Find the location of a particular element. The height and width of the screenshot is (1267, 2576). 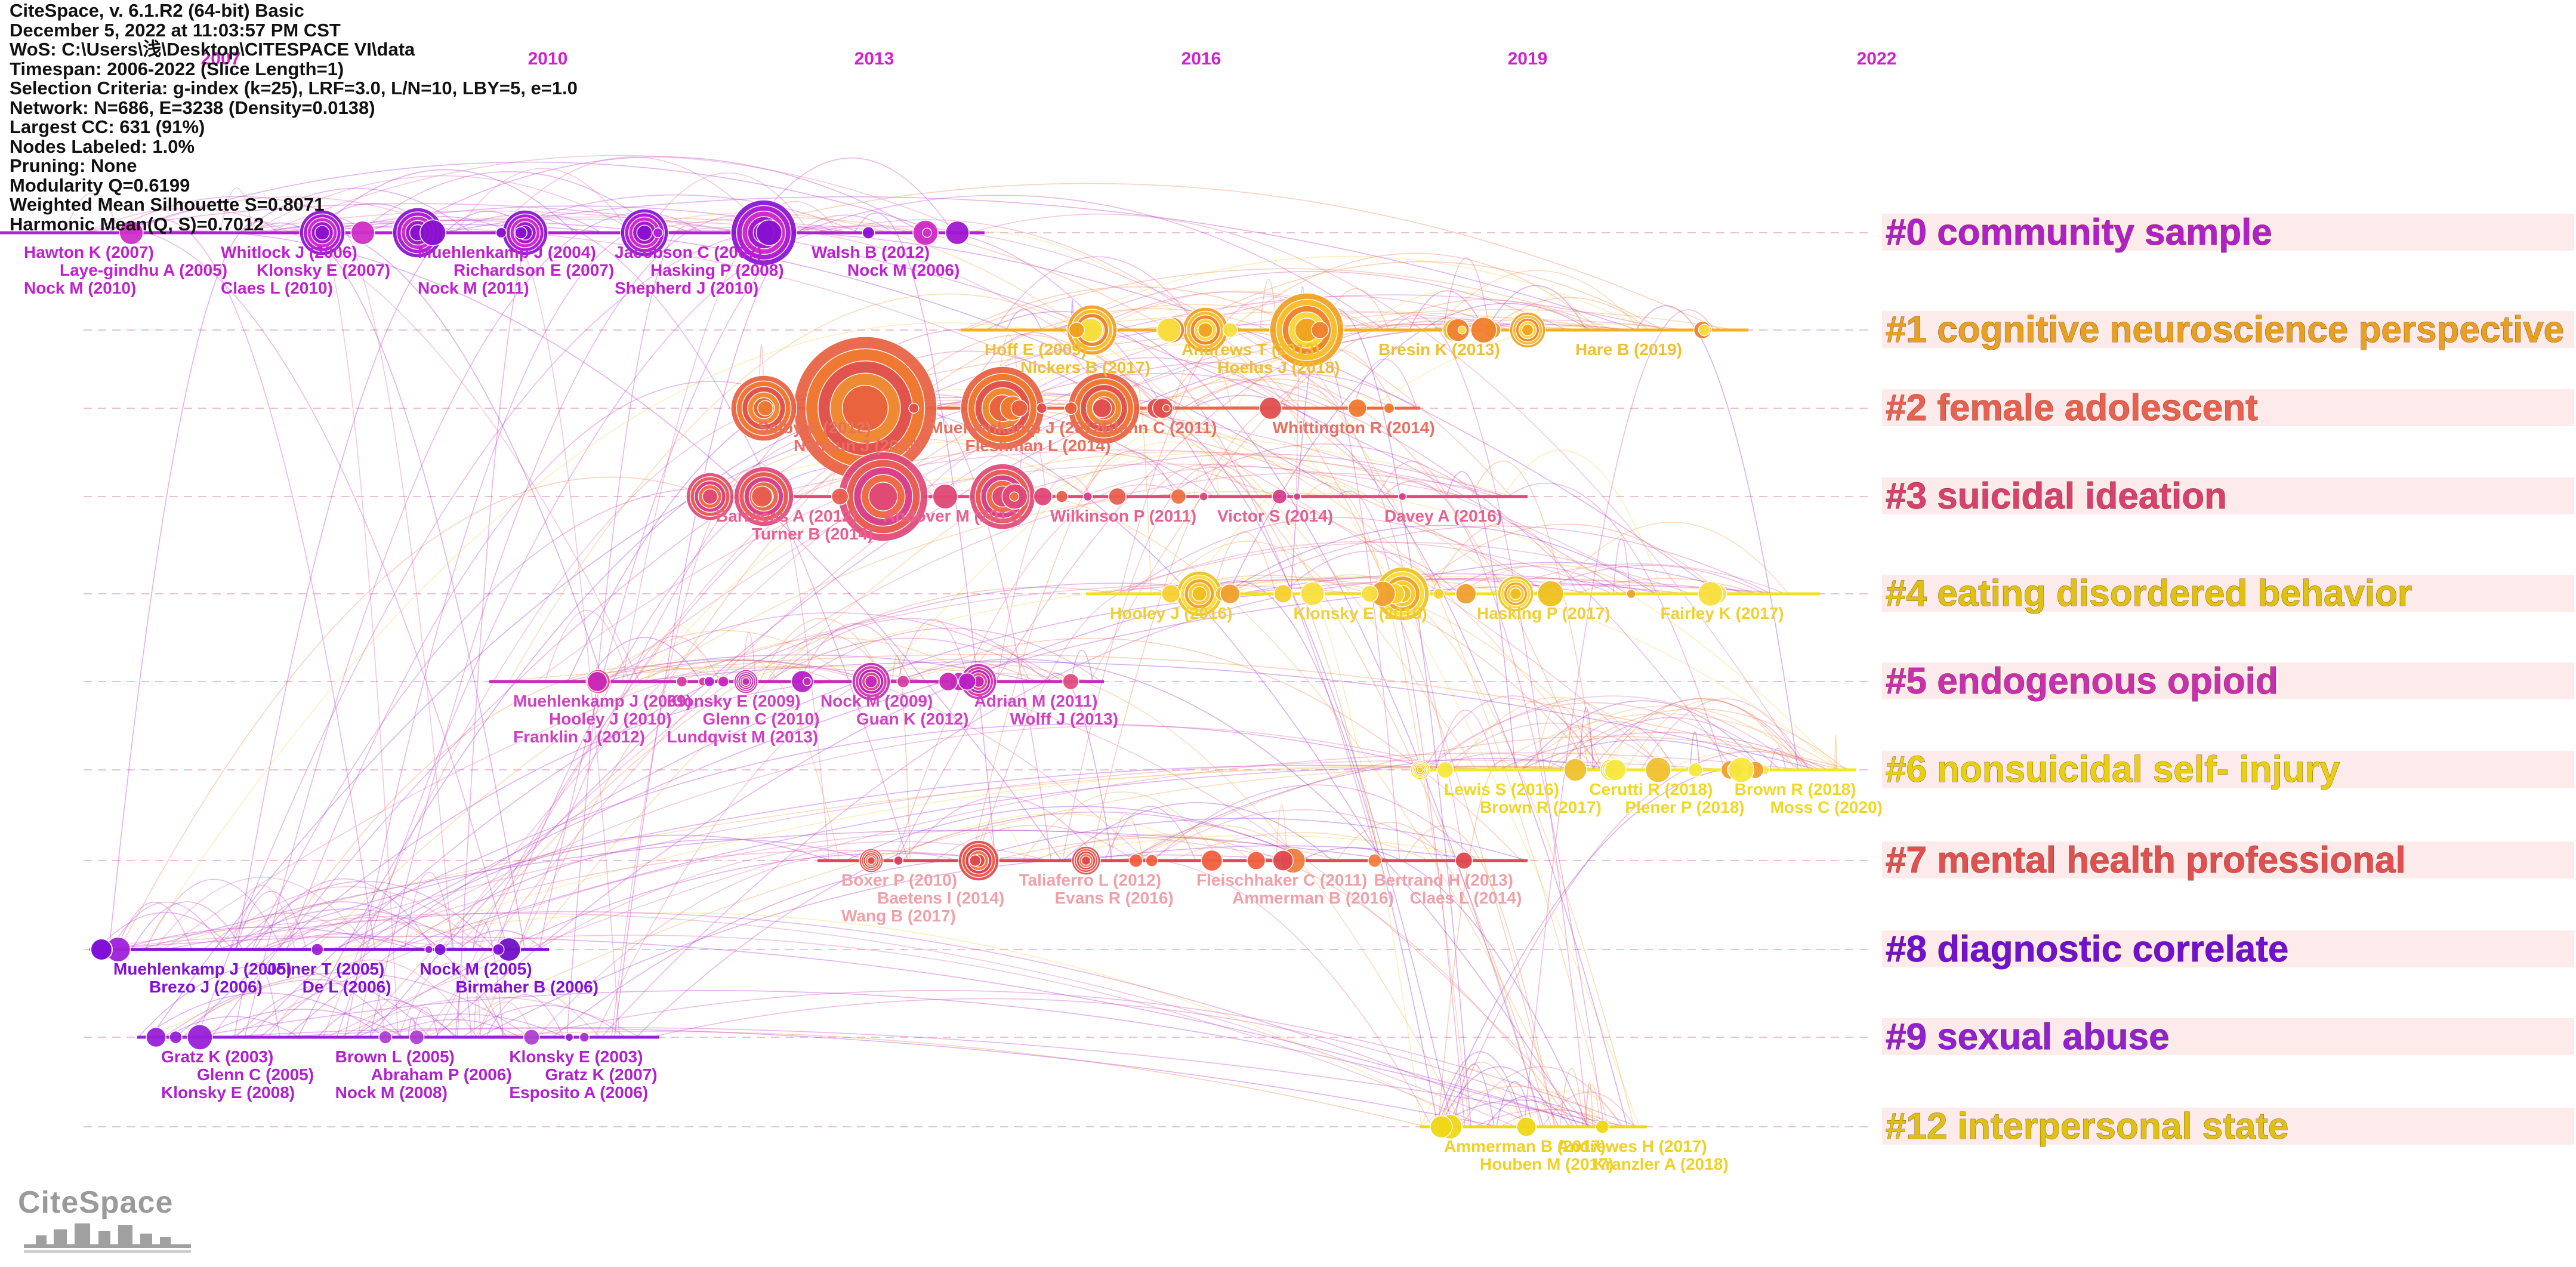

reference-label: Glenn C (2011) is located at coordinates (1159, 427).